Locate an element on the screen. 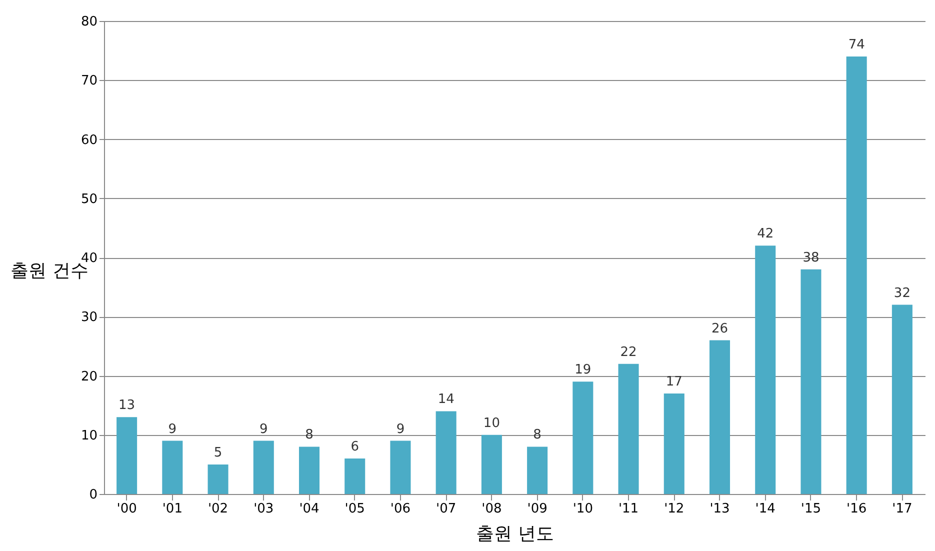 This screenshot has height=551, width=935. y-tick-label: 80 is located at coordinates (89, 22).